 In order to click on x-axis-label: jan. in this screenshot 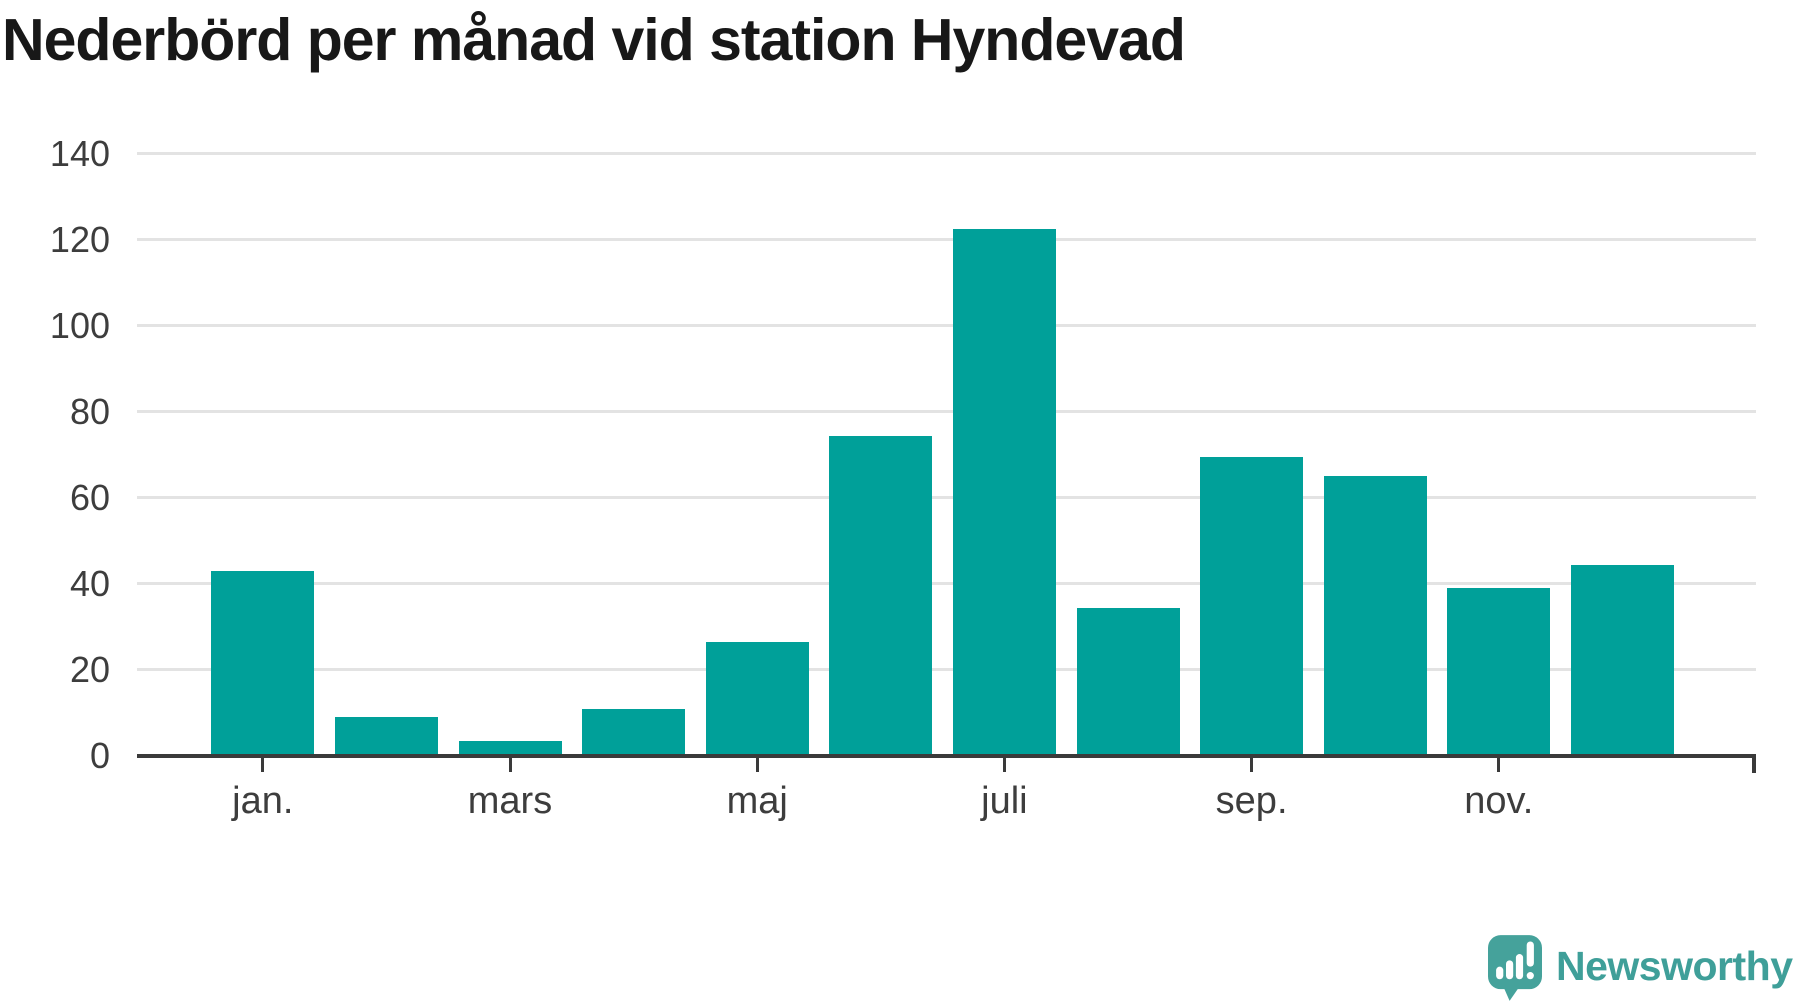, I will do `click(263, 801)`.